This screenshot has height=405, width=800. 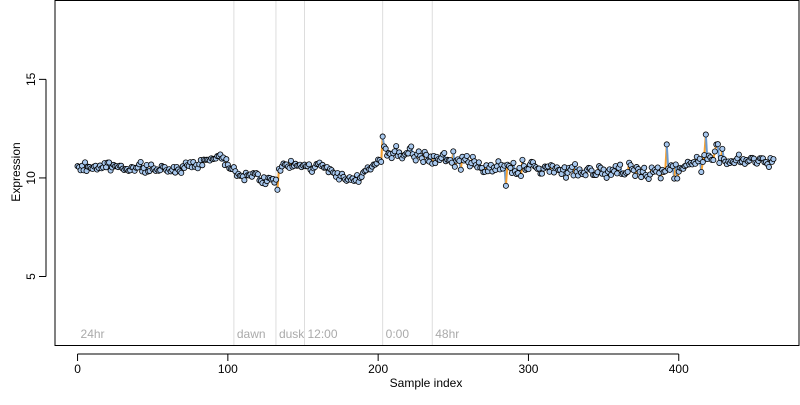 What do you see at coordinates (31, 276) in the screenshot?
I see `y-tick-label: 5` at bounding box center [31, 276].